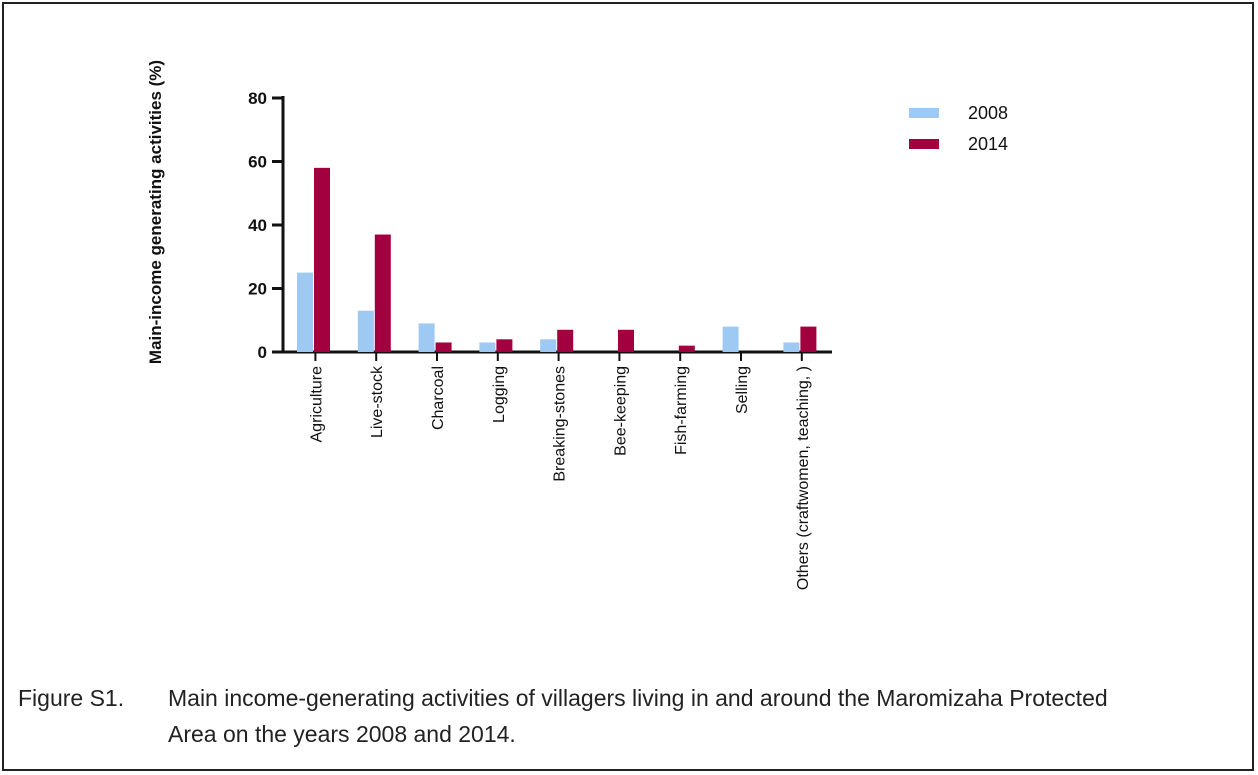  Describe the element at coordinates (557, 259) in the screenshot. I see `bars` at that location.